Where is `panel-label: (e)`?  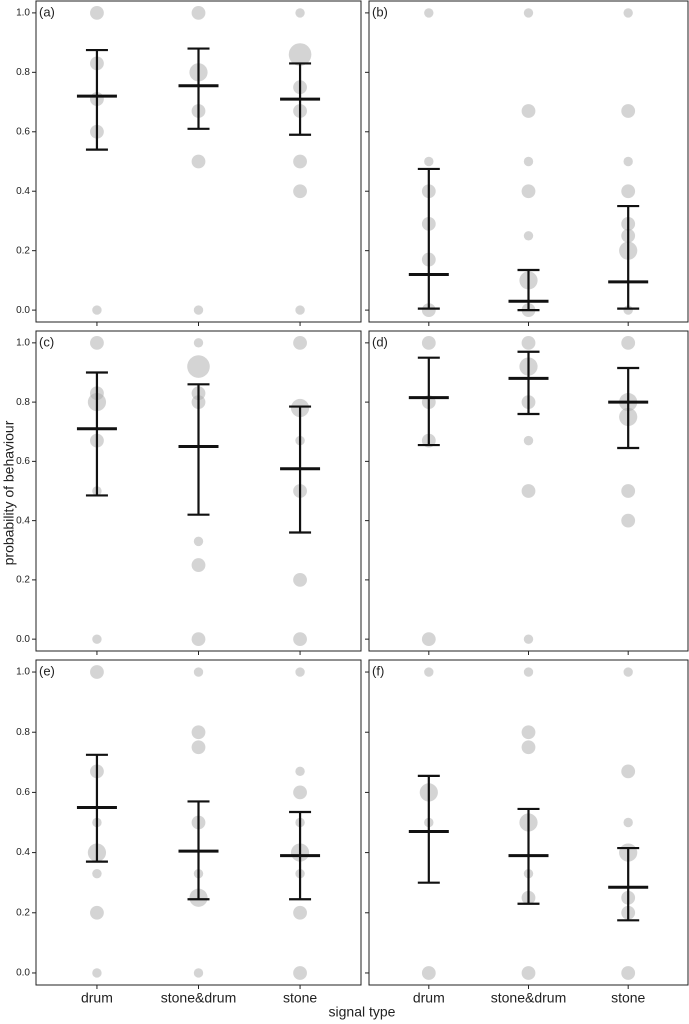 panel-label: (e) is located at coordinates (47, 670).